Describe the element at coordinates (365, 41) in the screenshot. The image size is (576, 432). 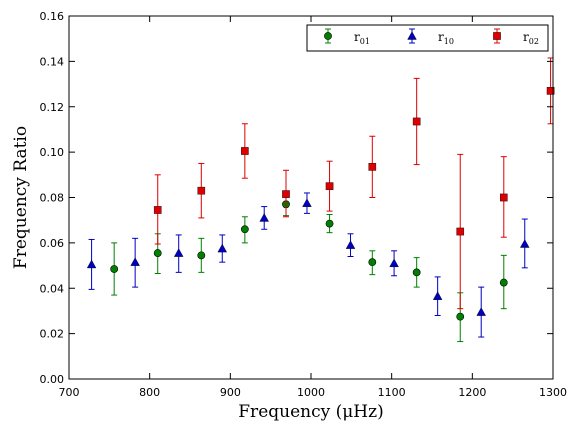
I see `legend-label-subscript: 01` at that location.